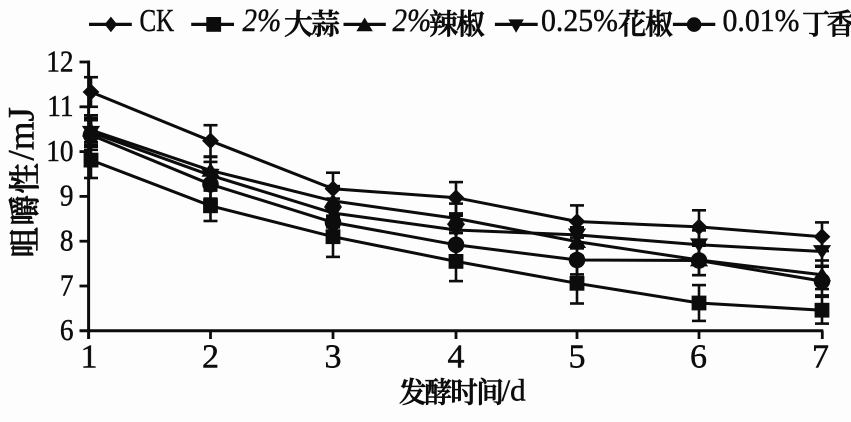 The image size is (851, 422). I want to click on svg-text: /mJ, so click(22, 133).